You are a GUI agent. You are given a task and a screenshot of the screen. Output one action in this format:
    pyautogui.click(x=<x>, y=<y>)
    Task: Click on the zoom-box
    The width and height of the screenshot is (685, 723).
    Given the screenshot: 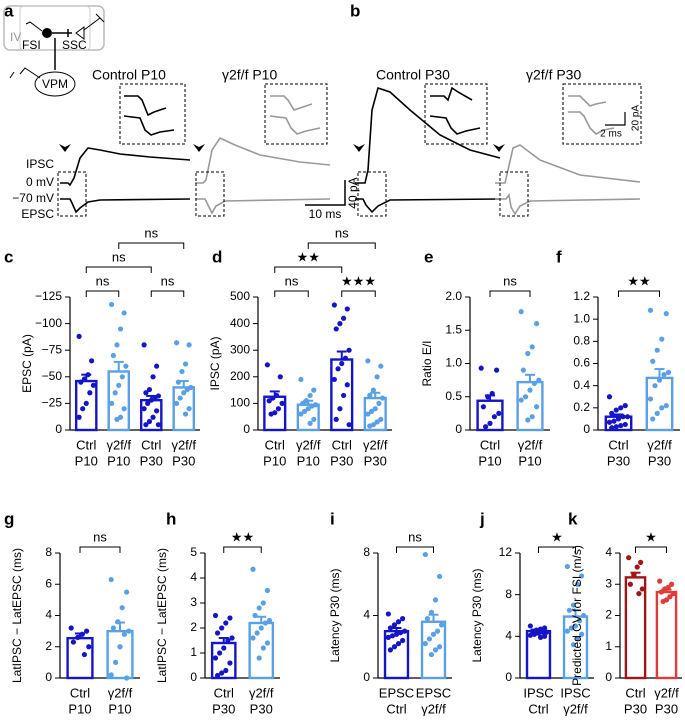 What is the action you would take?
    pyautogui.click(x=514, y=194)
    